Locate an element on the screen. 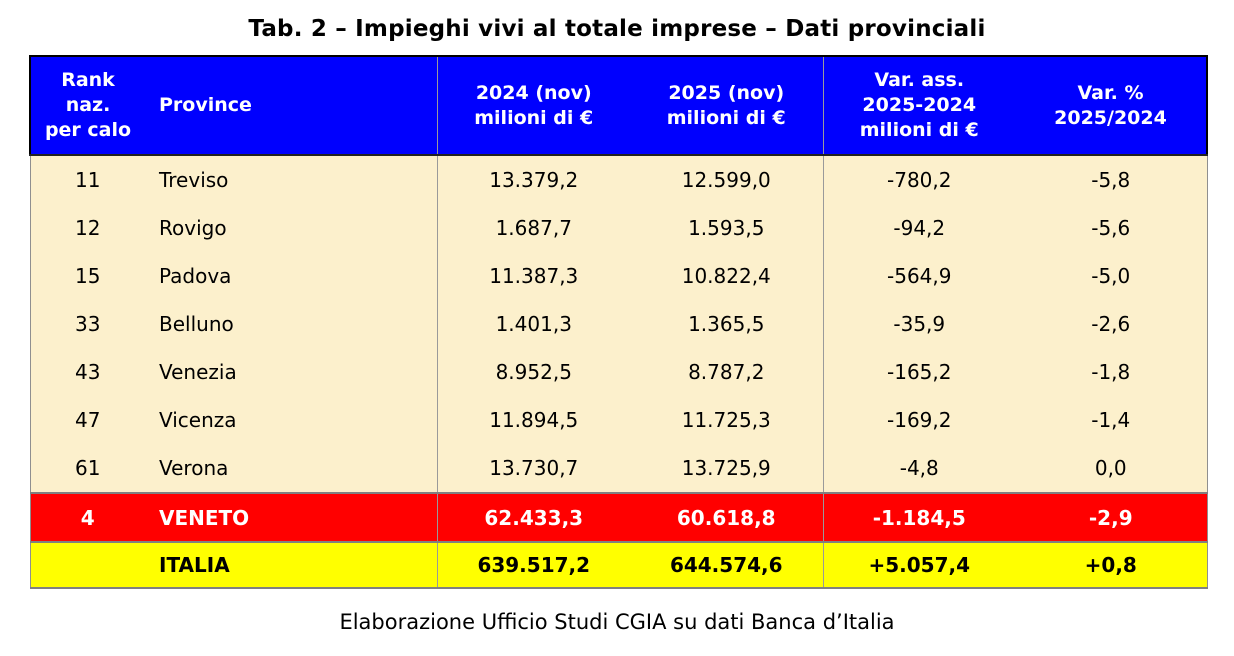  table-row-veneto-total: 4 VENETO 62.433,3 60.618,8 -1.184,5 -2,9 is located at coordinates (618, 517).